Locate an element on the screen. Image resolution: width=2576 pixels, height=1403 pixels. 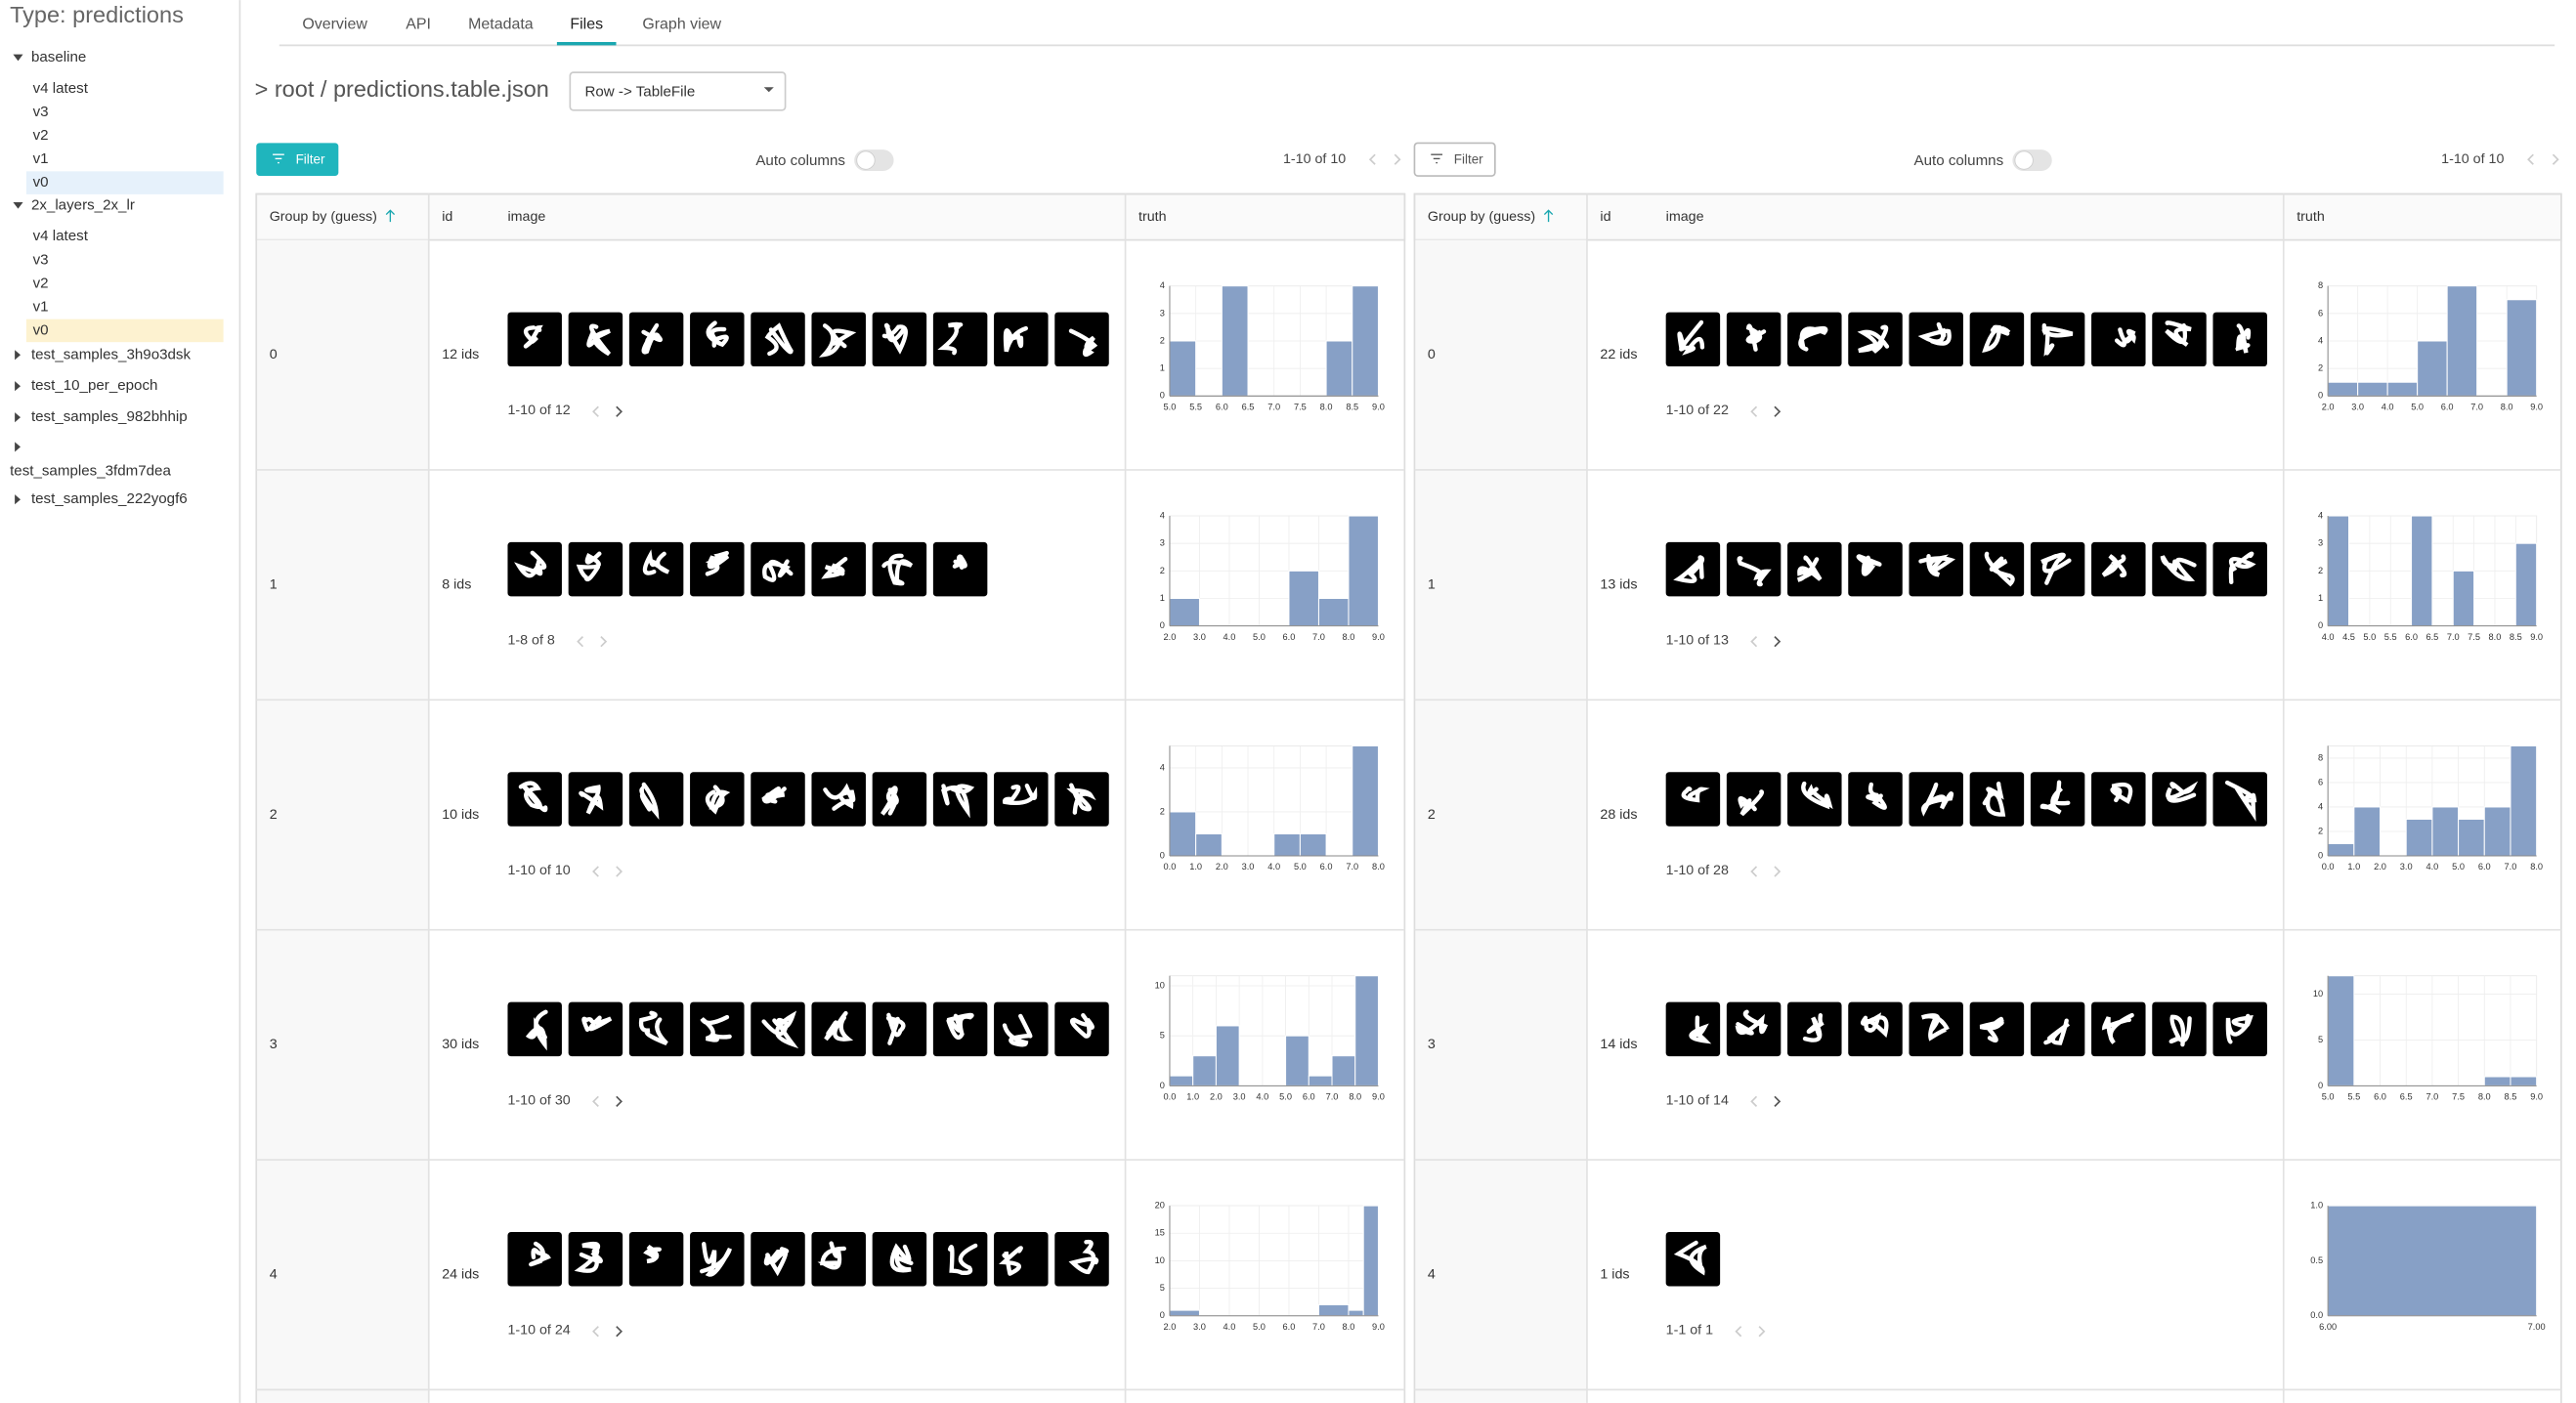
tree-group: test_samples_3fdm7dea is located at coordinates (91, 471).